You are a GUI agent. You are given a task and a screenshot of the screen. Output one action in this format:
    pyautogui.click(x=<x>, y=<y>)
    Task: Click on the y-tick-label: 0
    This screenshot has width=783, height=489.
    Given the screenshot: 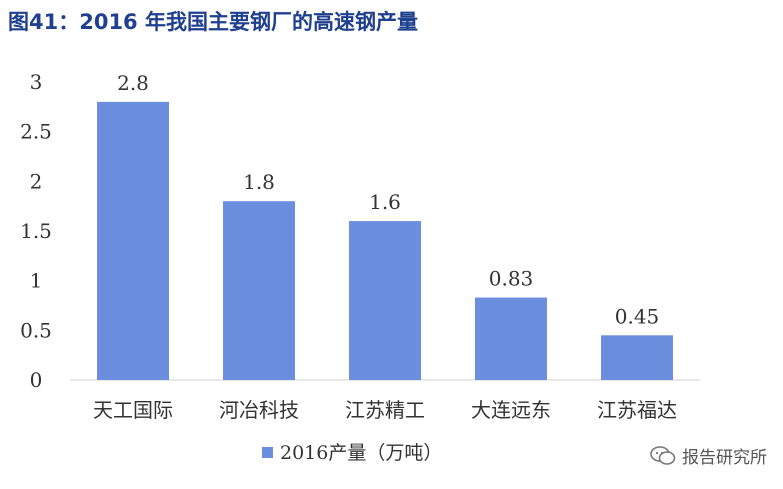 What is the action you would take?
    pyautogui.click(x=36, y=380)
    